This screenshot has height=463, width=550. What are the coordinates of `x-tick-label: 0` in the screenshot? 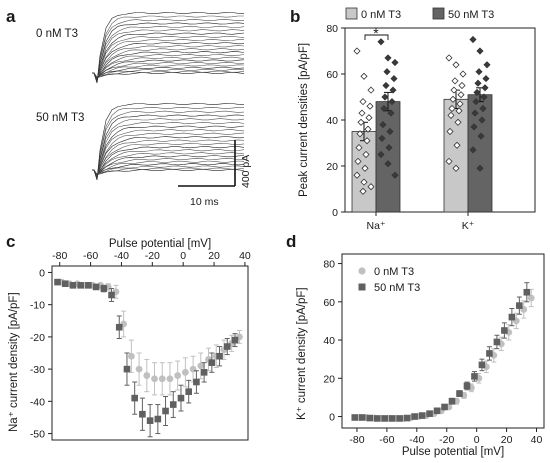 It's located at (183, 256).